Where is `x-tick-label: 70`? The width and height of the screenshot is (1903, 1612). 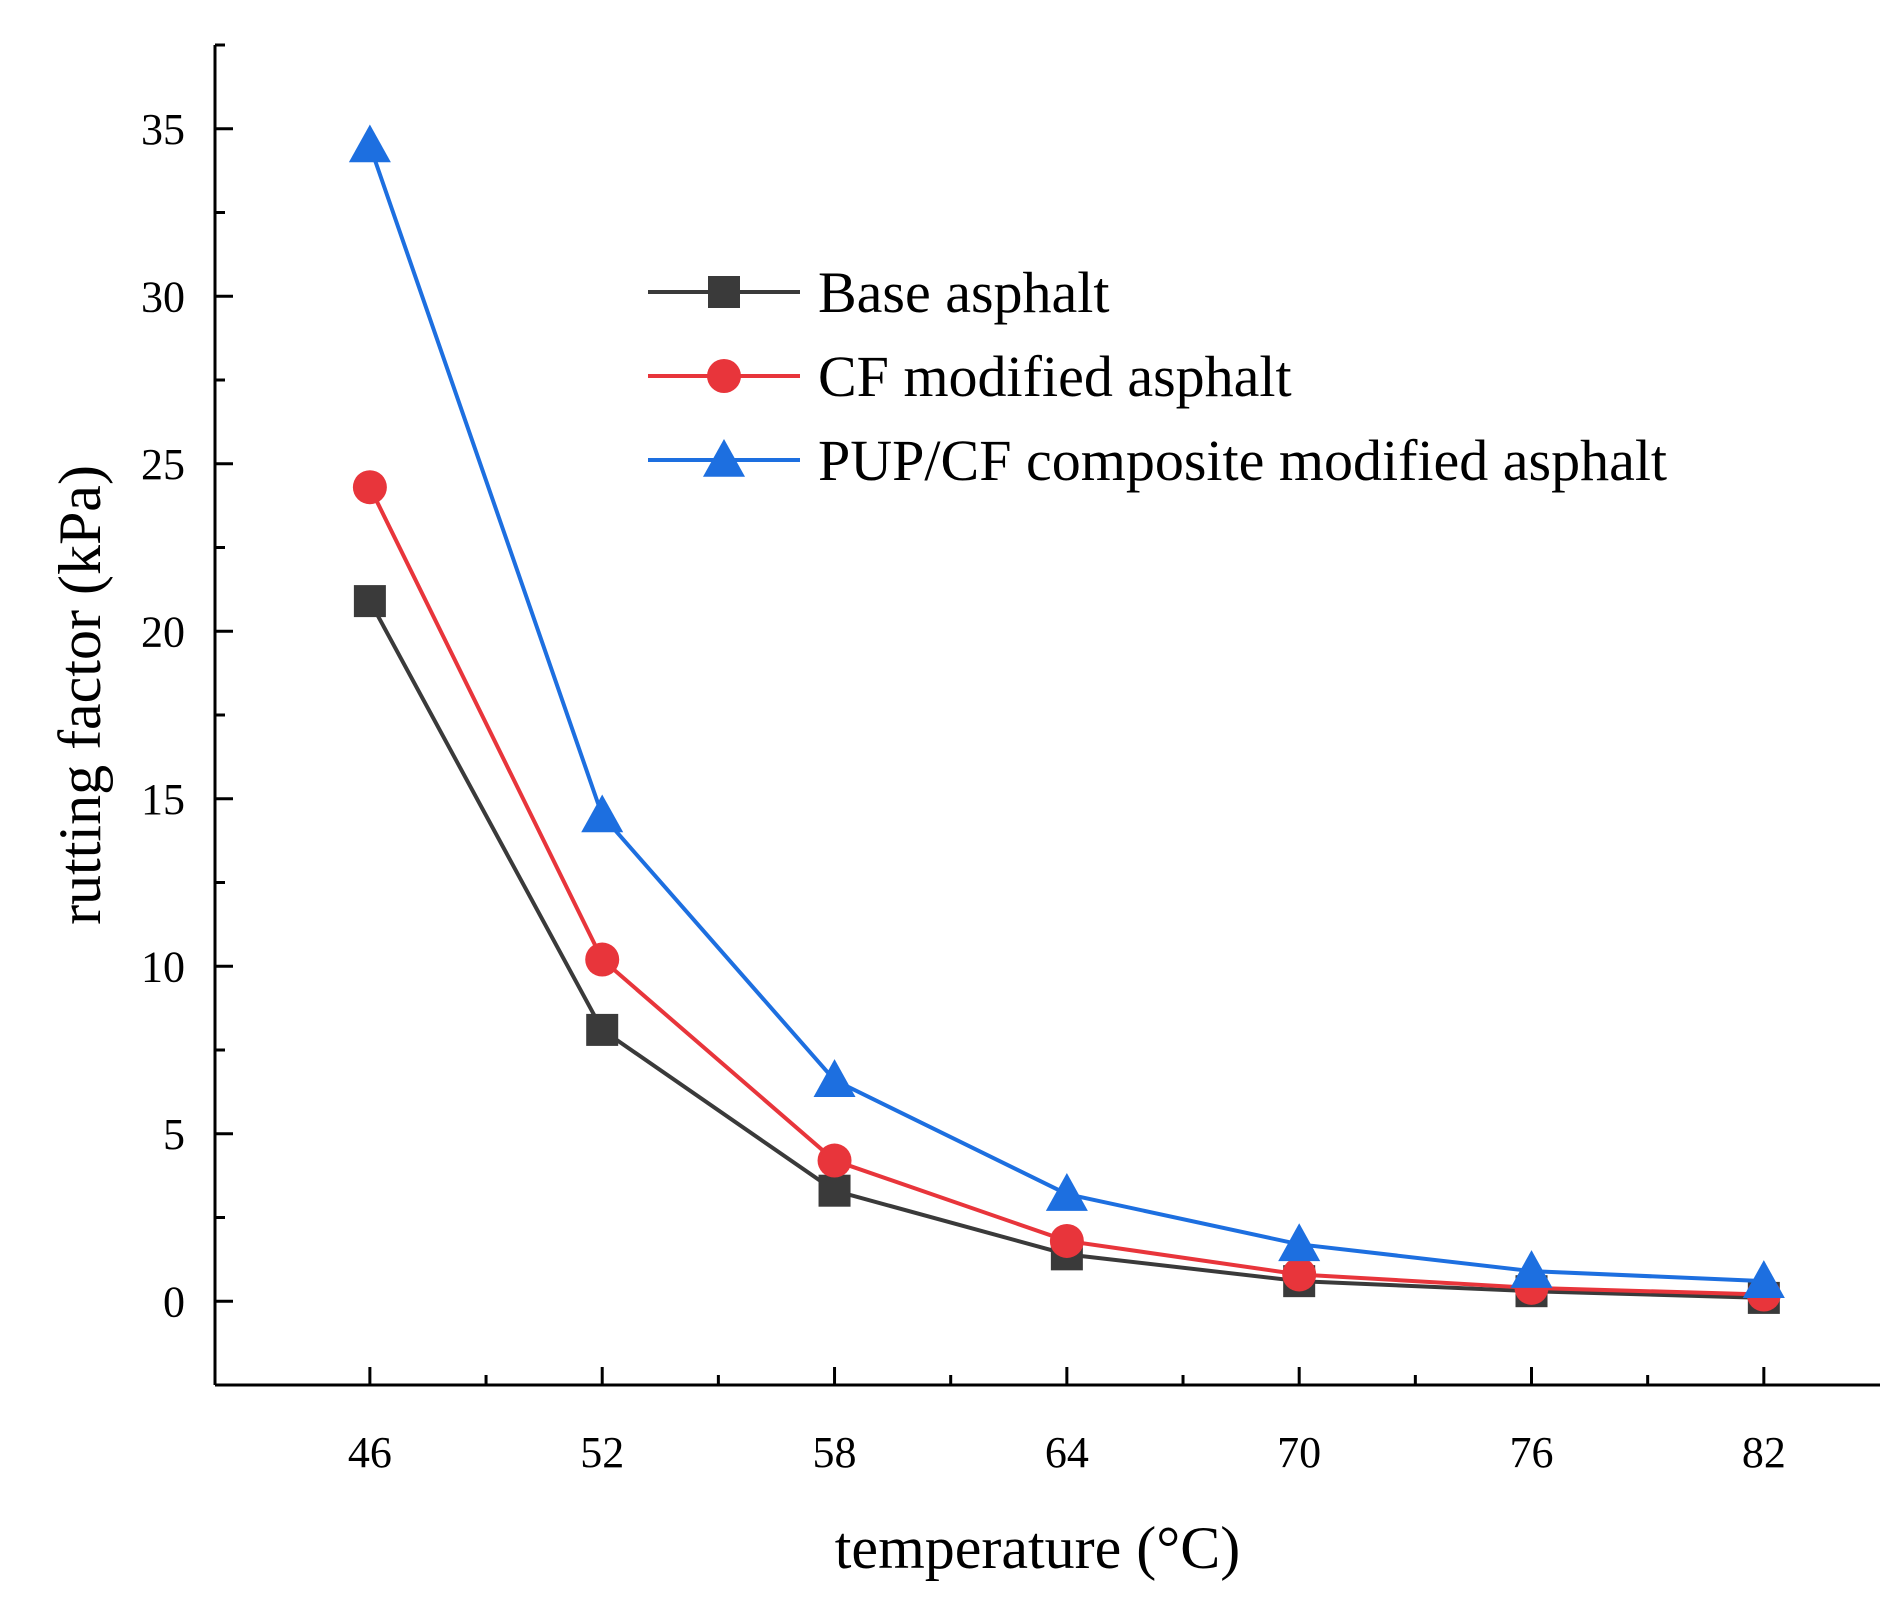 x-tick-label: 70 is located at coordinates (1299, 1452).